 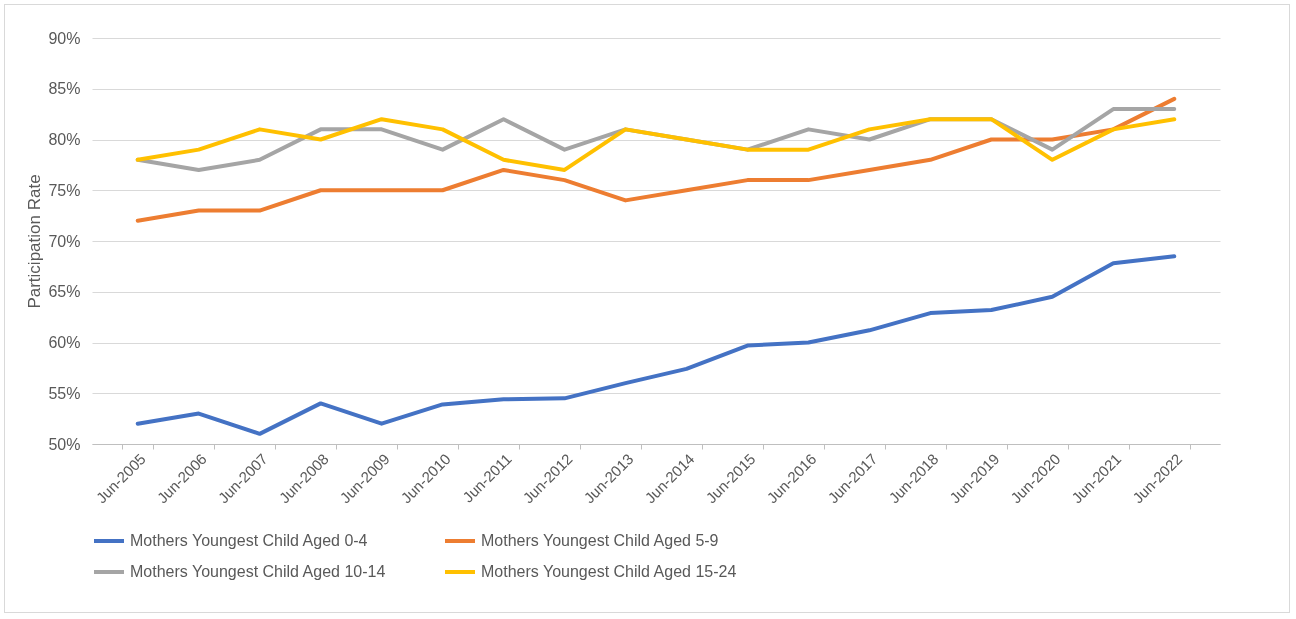 What do you see at coordinates (64, 292) in the screenshot?
I see `y-tick-label: 65%` at bounding box center [64, 292].